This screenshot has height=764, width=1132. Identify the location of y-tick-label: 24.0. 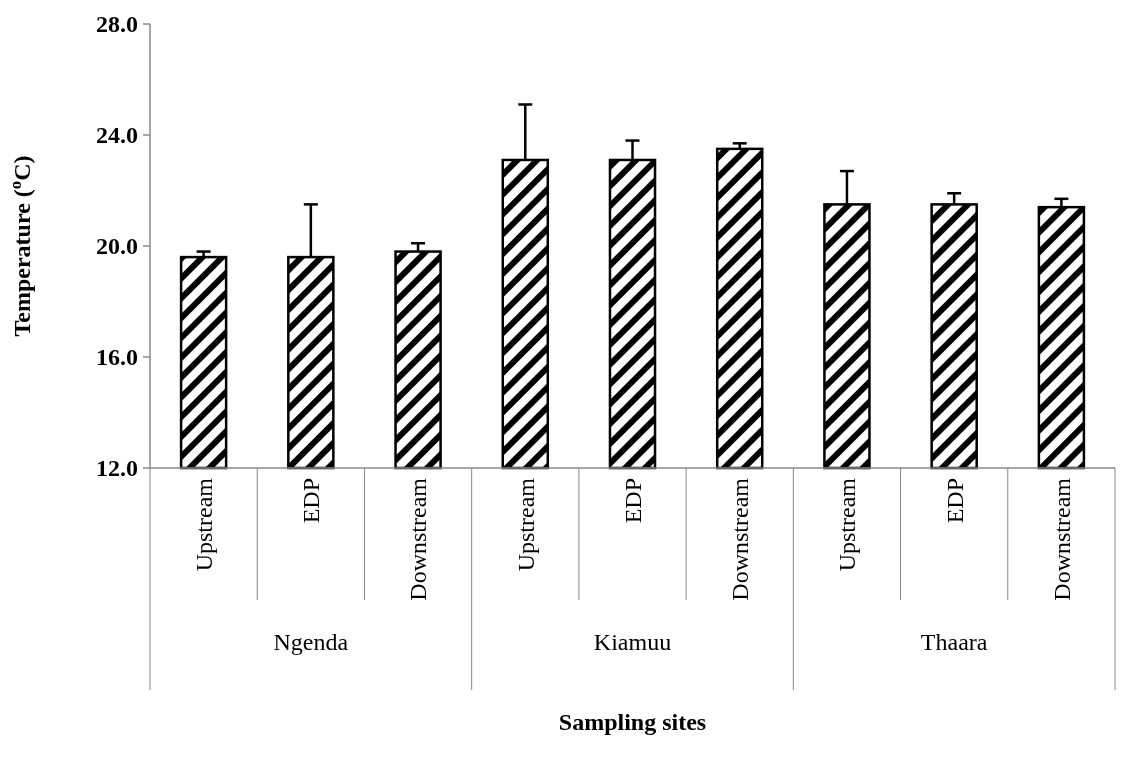
(117, 135).